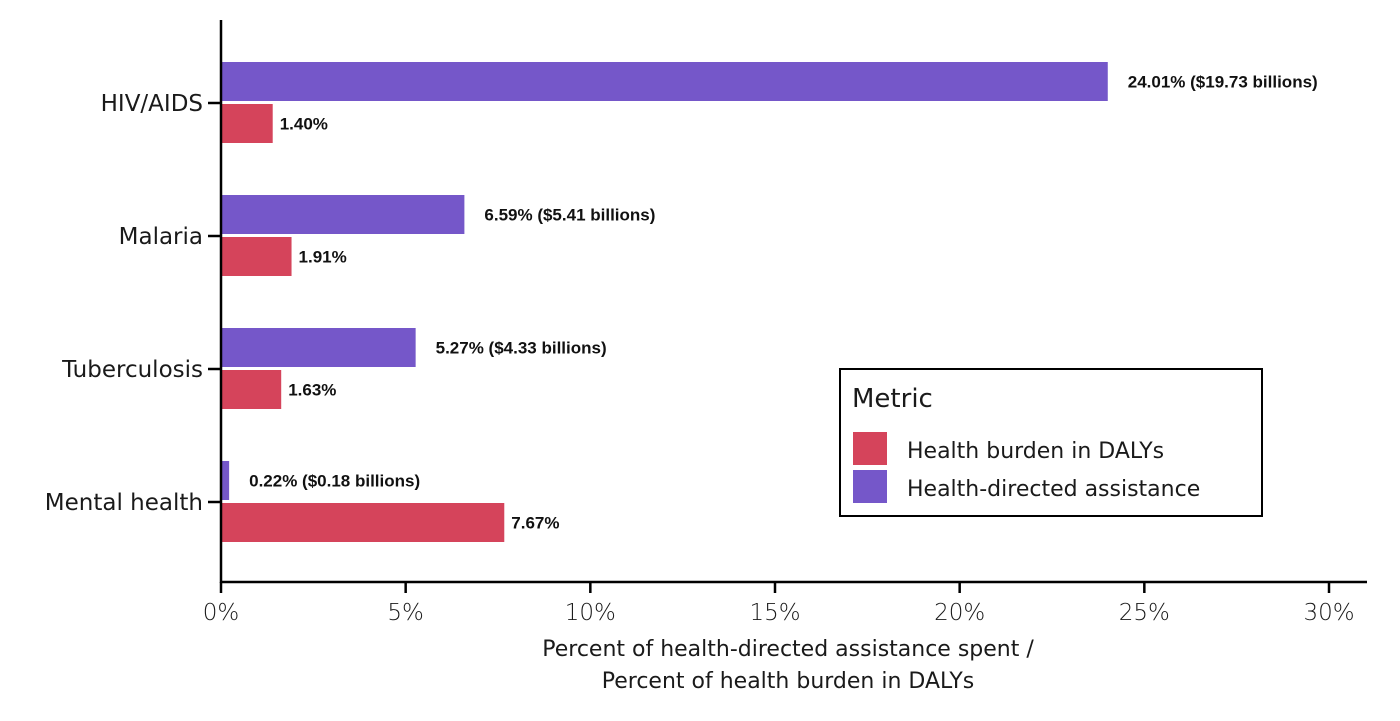  What do you see at coordinates (892, 399) in the screenshot?
I see `legend-title: Metric` at bounding box center [892, 399].